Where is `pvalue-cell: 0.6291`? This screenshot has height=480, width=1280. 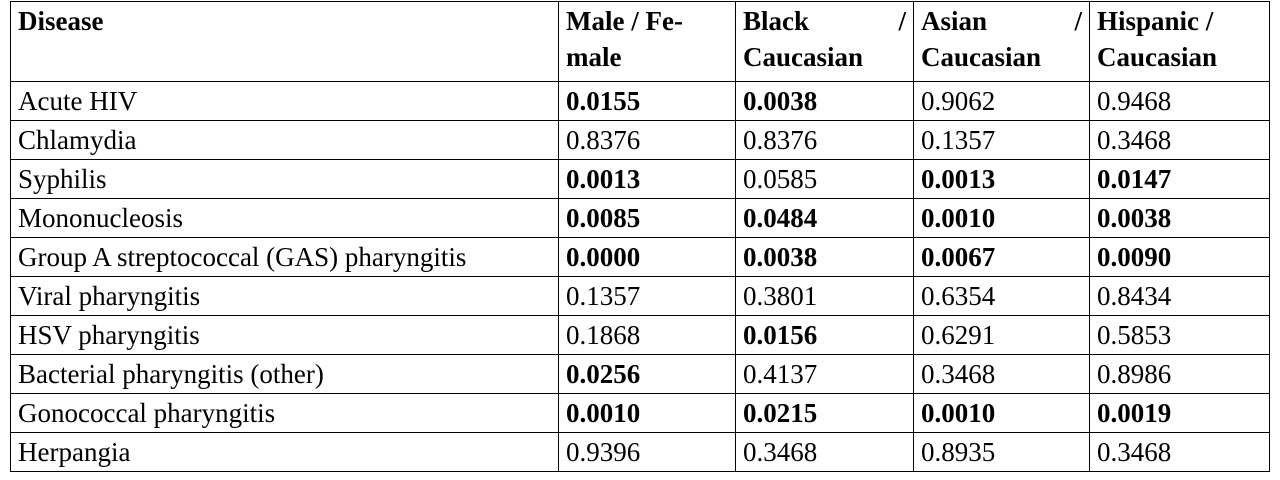 pvalue-cell: 0.6291 is located at coordinates (1001, 335).